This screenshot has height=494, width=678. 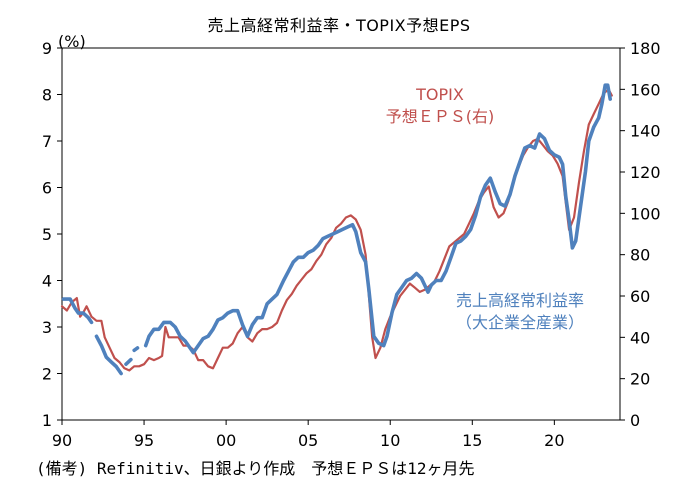 I want to click on right-axis-tick-label: 100, so click(x=645, y=213).